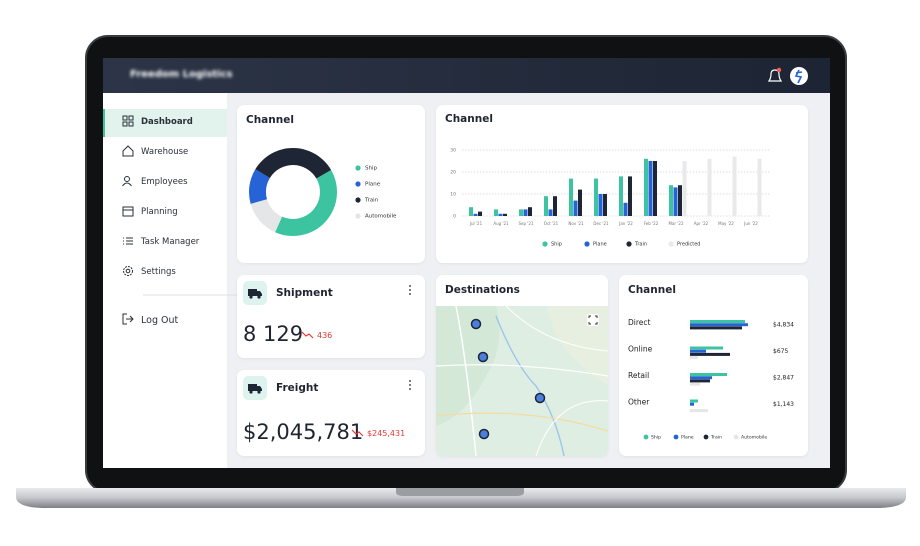 This screenshot has width=920, height=546. I want to click on nav-item: Warehouse, so click(165, 152).